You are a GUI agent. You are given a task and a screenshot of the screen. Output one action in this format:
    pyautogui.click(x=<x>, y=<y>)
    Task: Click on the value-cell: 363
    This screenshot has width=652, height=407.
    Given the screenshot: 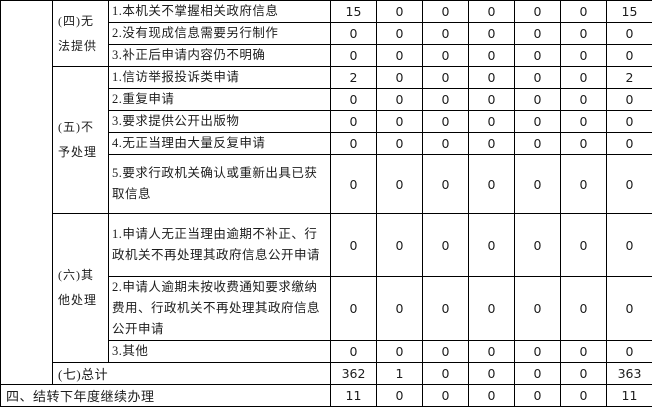 What is the action you would take?
    pyautogui.click(x=629, y=374)
    